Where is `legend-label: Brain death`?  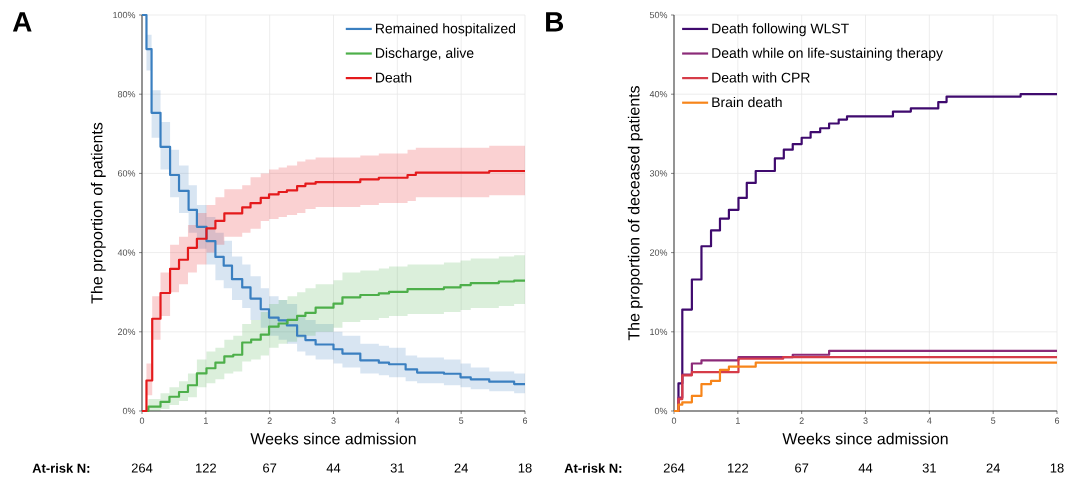
legend-label: Brain death is located at coordinates (747, 102).